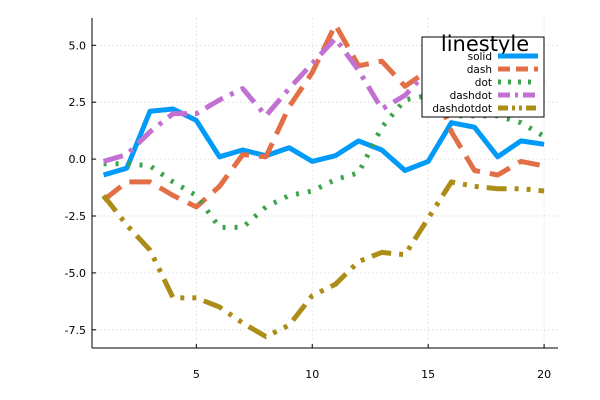 The height and width of the screenshot is (400, 600). What do you see at coordinates (479, 70) in the screenshot?
I see `legend-label-dash: dash` at bounding box center [479, 70].